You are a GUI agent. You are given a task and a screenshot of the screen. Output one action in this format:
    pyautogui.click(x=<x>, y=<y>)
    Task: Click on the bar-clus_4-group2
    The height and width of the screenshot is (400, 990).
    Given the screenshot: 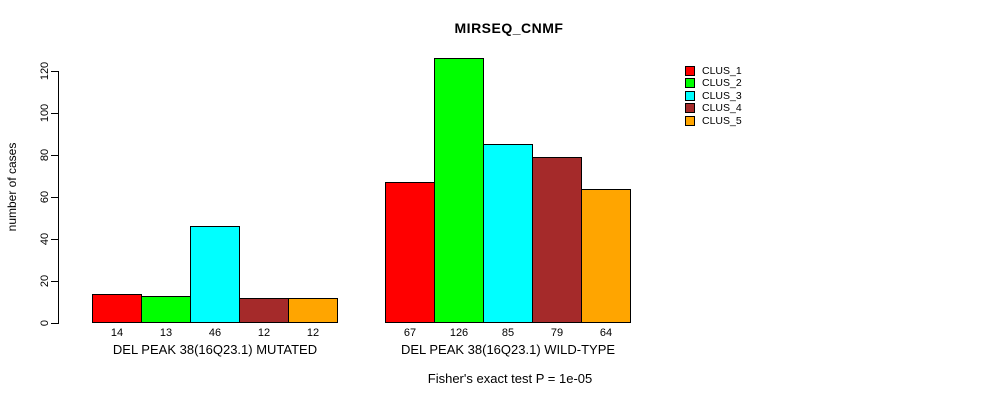 What is the action you would take?
    pyautogui.click(x=557, y=240)
    